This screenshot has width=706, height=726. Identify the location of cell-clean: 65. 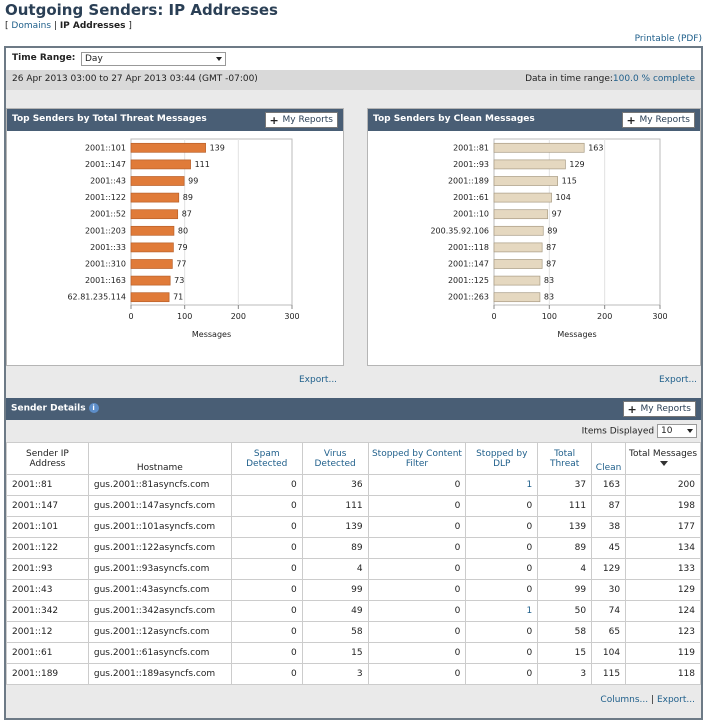
(609, 632).